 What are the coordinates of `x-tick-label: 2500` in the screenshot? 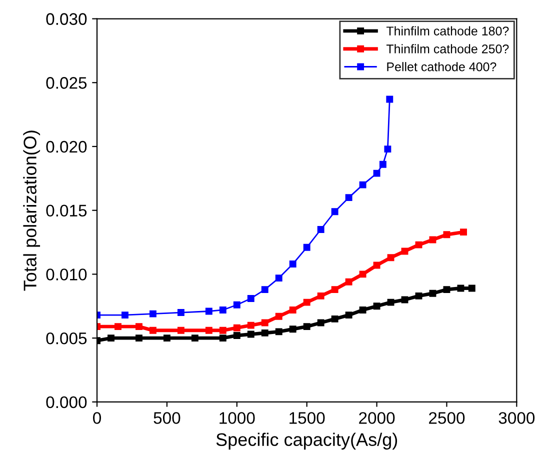 It's located at (447, 418).